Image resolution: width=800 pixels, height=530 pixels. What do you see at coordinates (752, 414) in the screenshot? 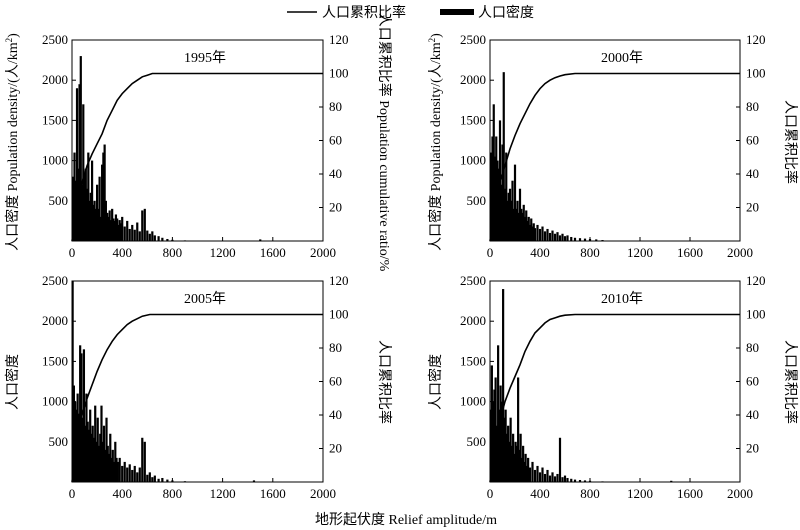
I see `y-right-tick-label: 40` at bounding box center [752, 414].